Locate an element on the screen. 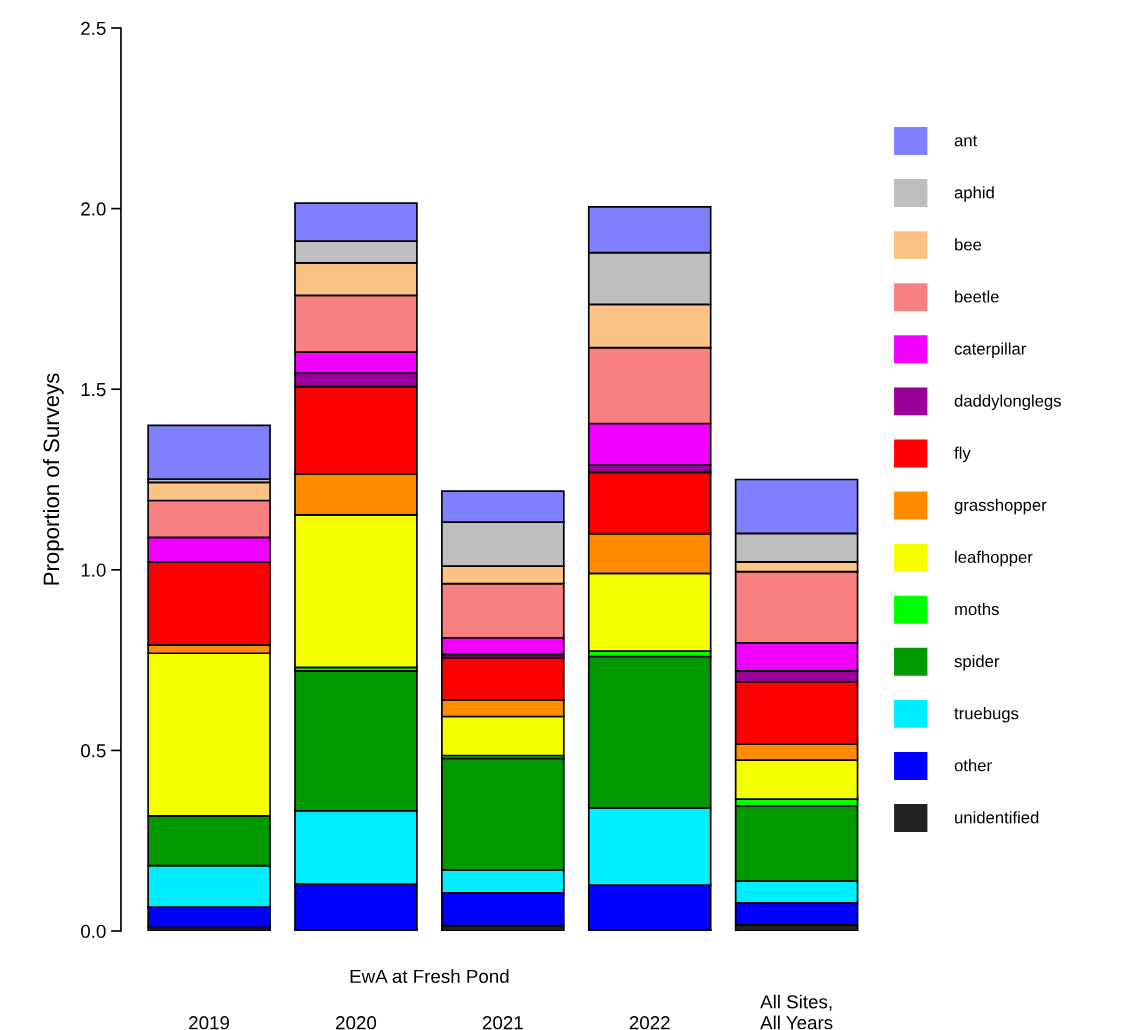  legend-label: truebugs is located at coordinates (986, 715).